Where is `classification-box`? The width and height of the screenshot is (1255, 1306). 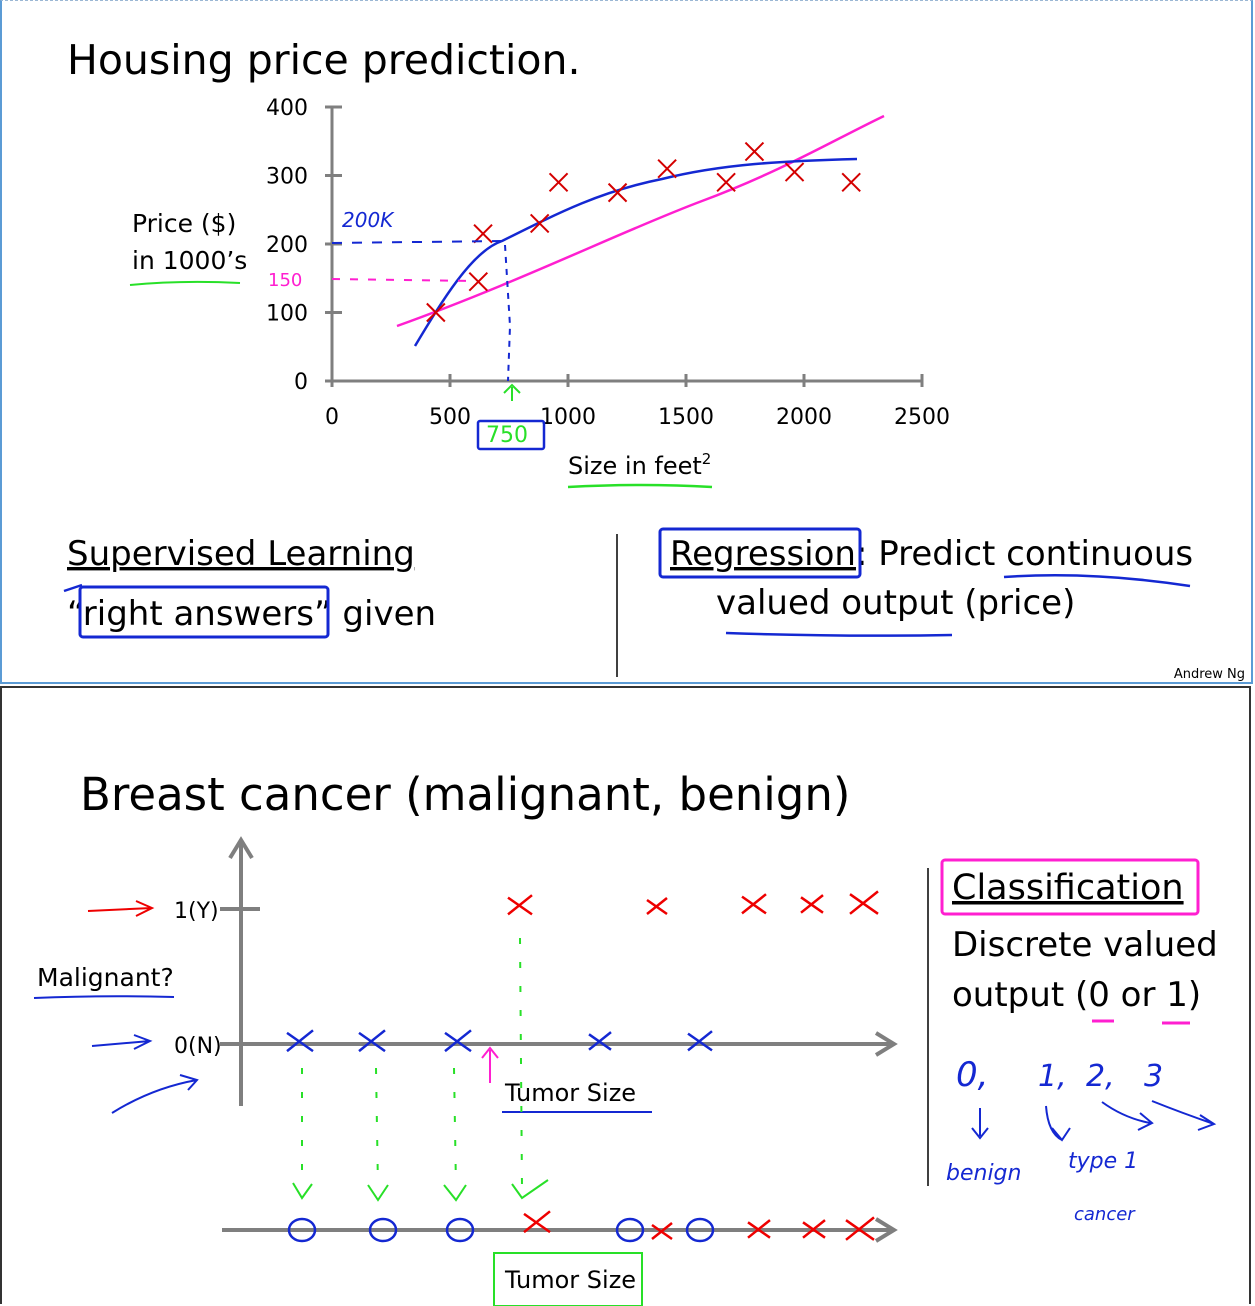
classification-box is located at coordinates (1070, 887).